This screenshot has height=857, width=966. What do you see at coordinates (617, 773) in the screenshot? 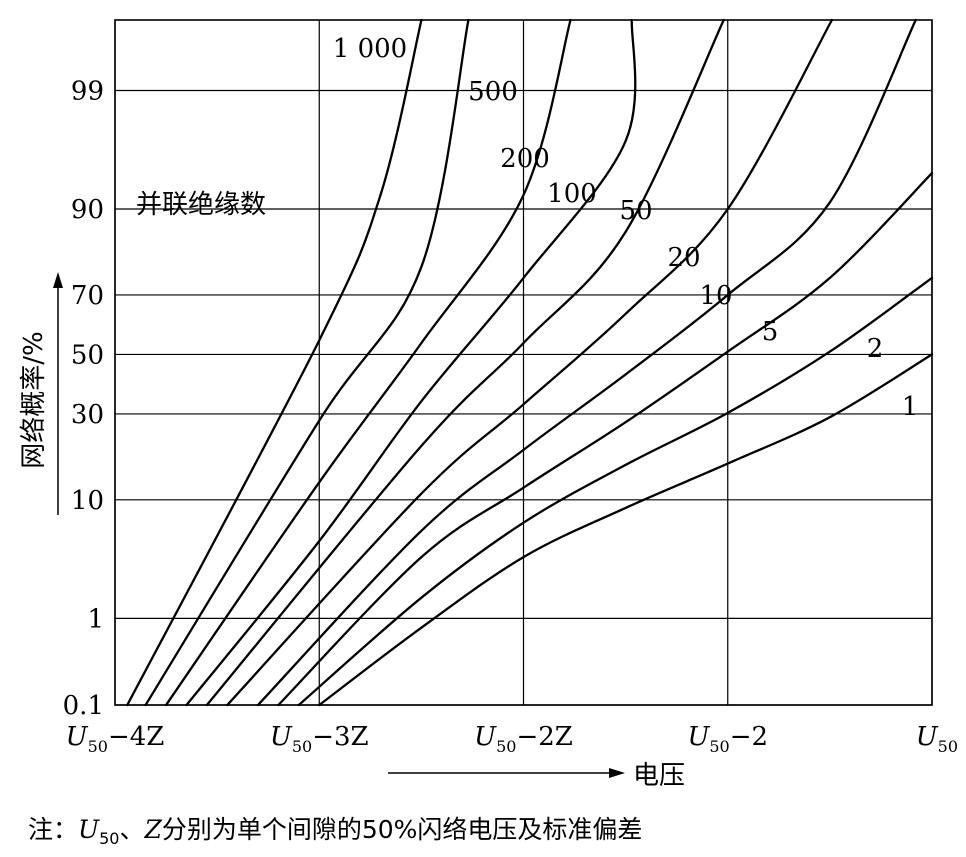
I see `x-axis-arrow-head` at bounding box center [617, 773].